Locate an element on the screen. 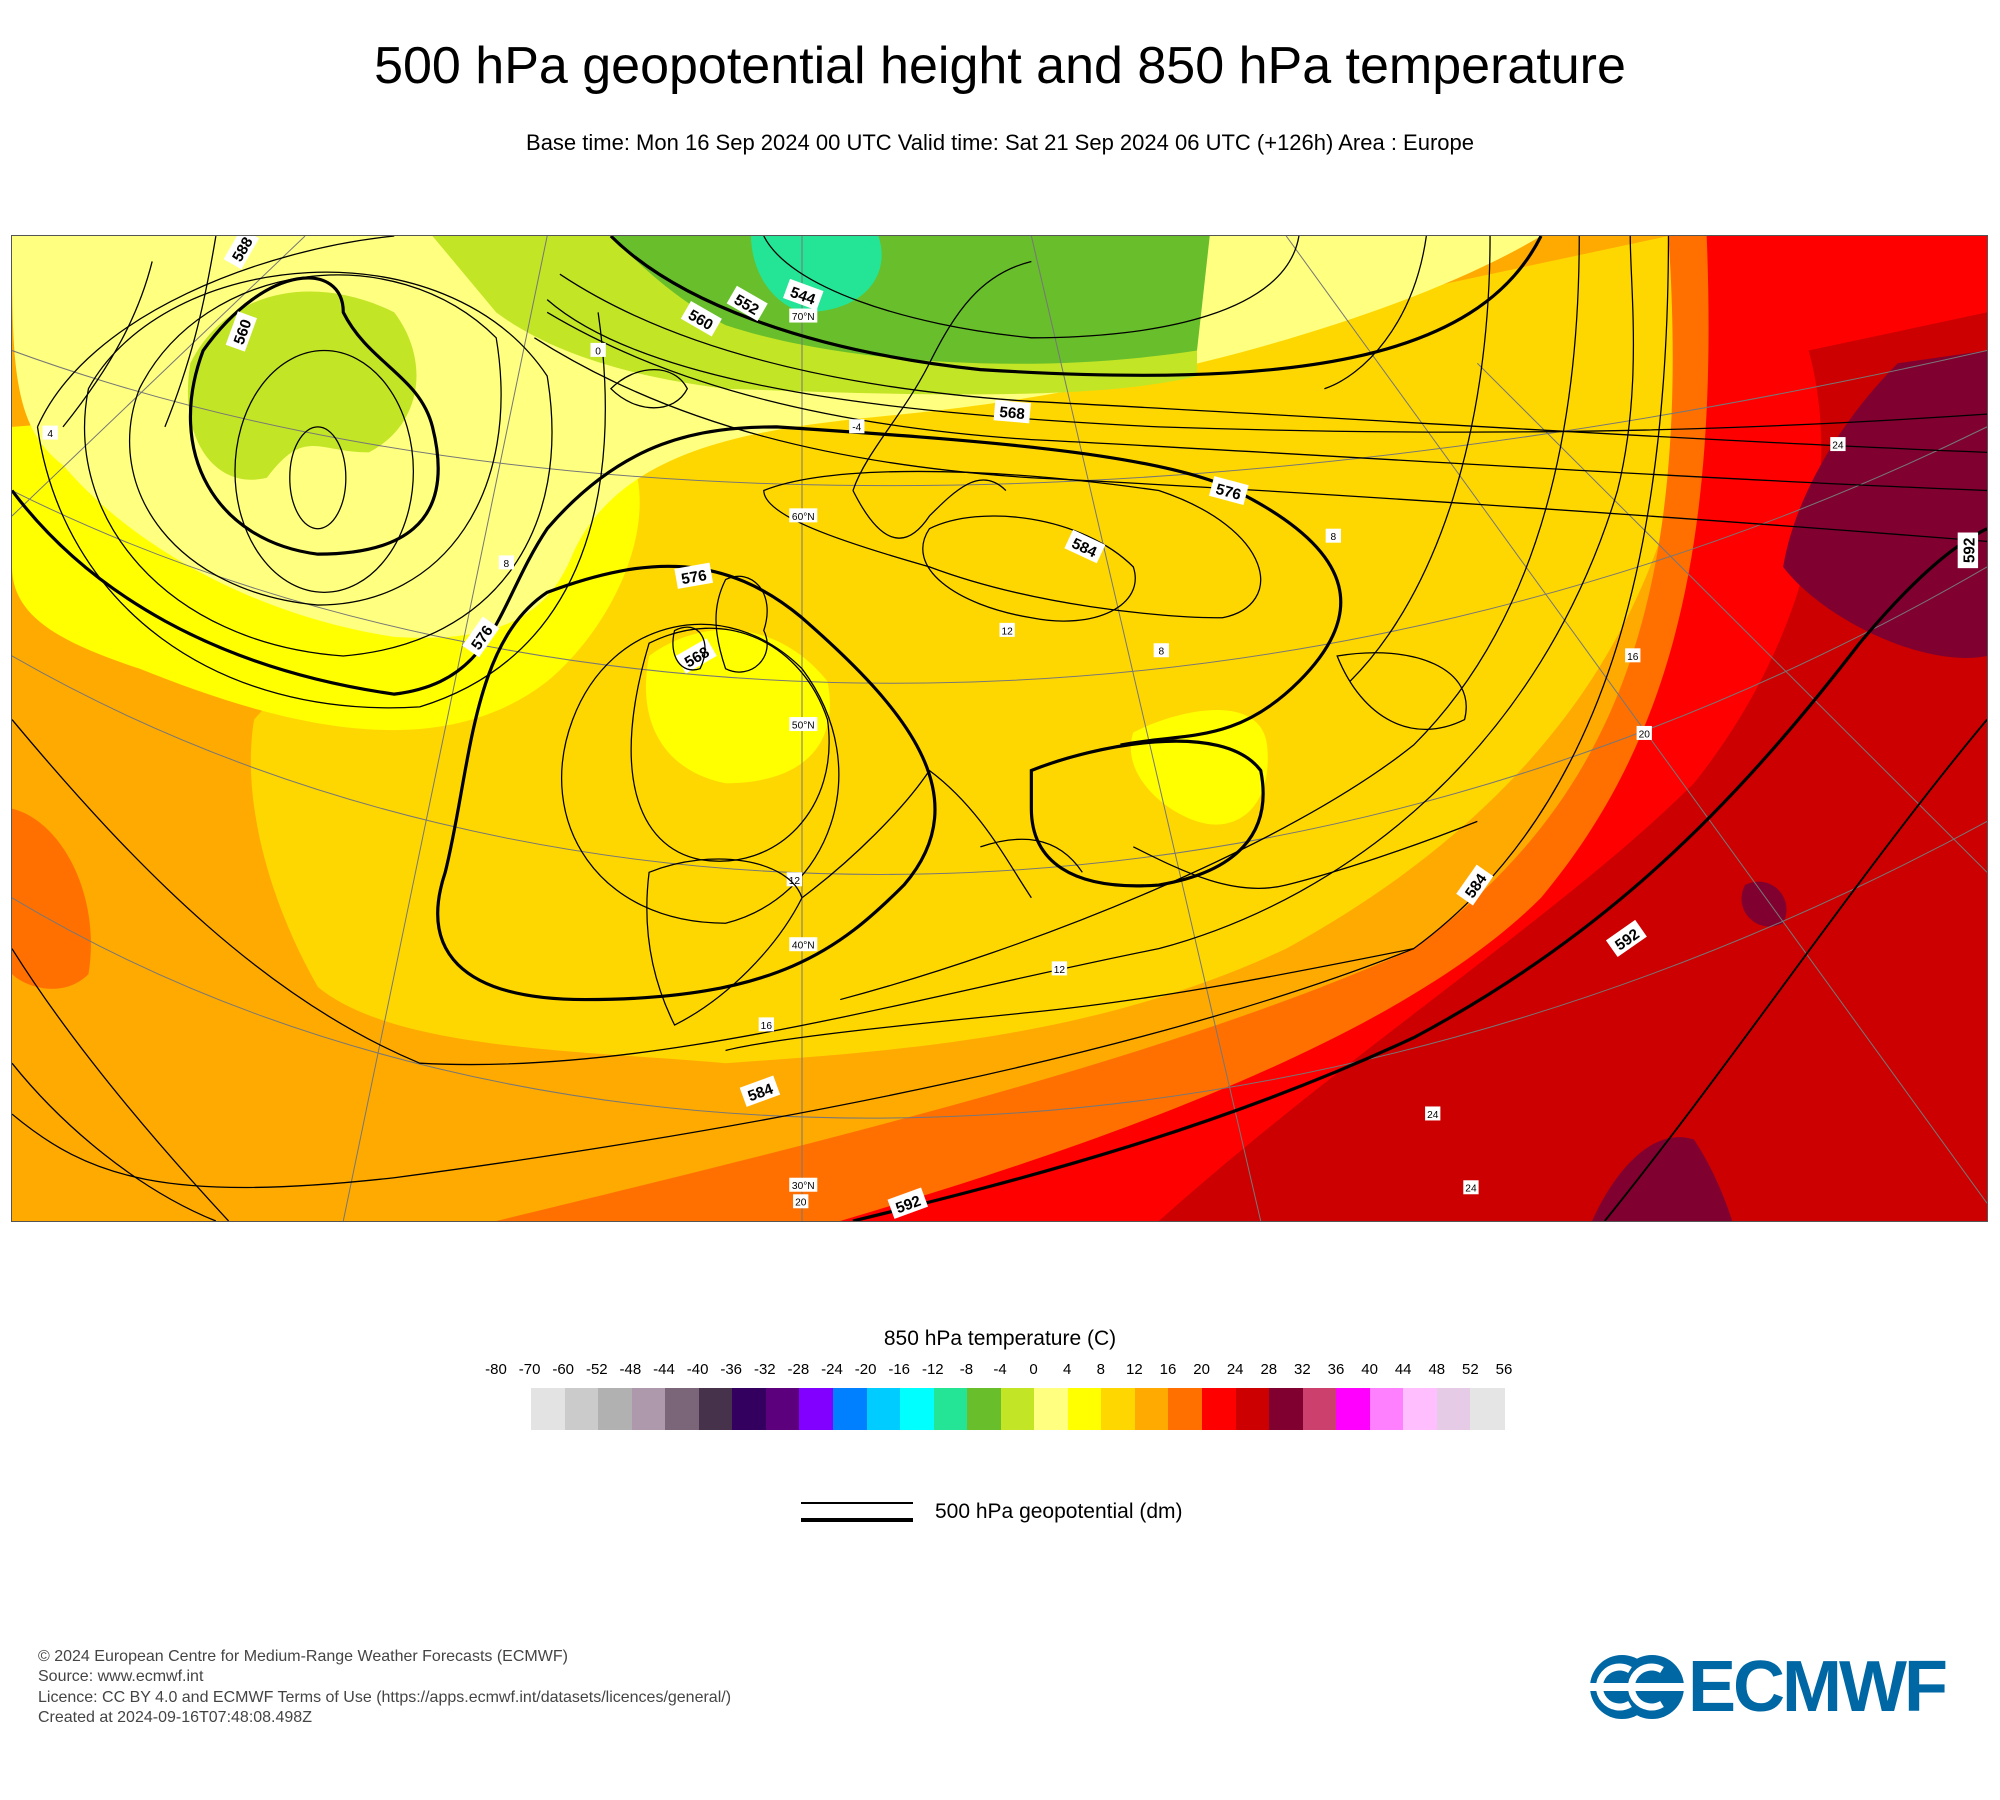 This screenshot has width=2000, height=1800. legend-tick-label: -8 is located at coordinates (966, 1369).